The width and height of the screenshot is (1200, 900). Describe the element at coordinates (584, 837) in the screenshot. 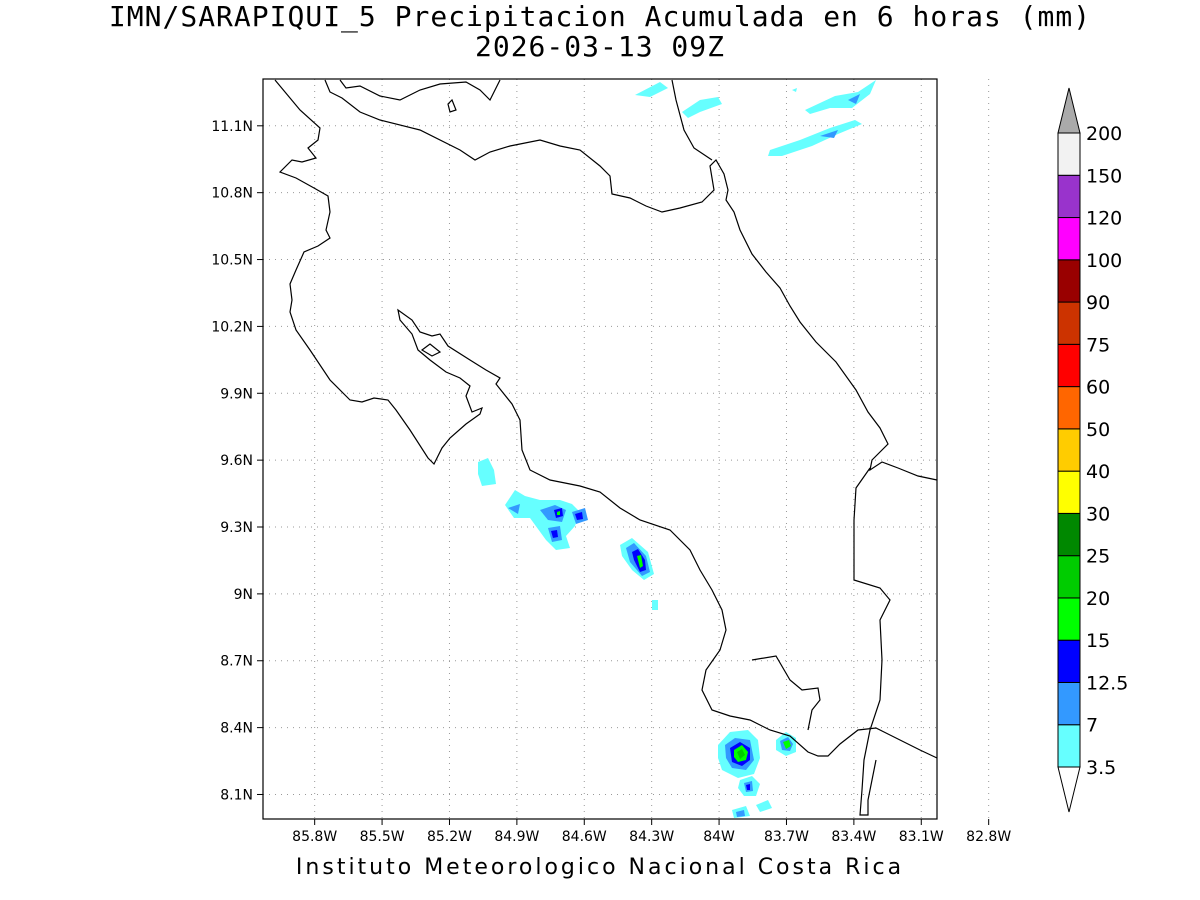

I see `x-tick-label: 84.6W` at that location.